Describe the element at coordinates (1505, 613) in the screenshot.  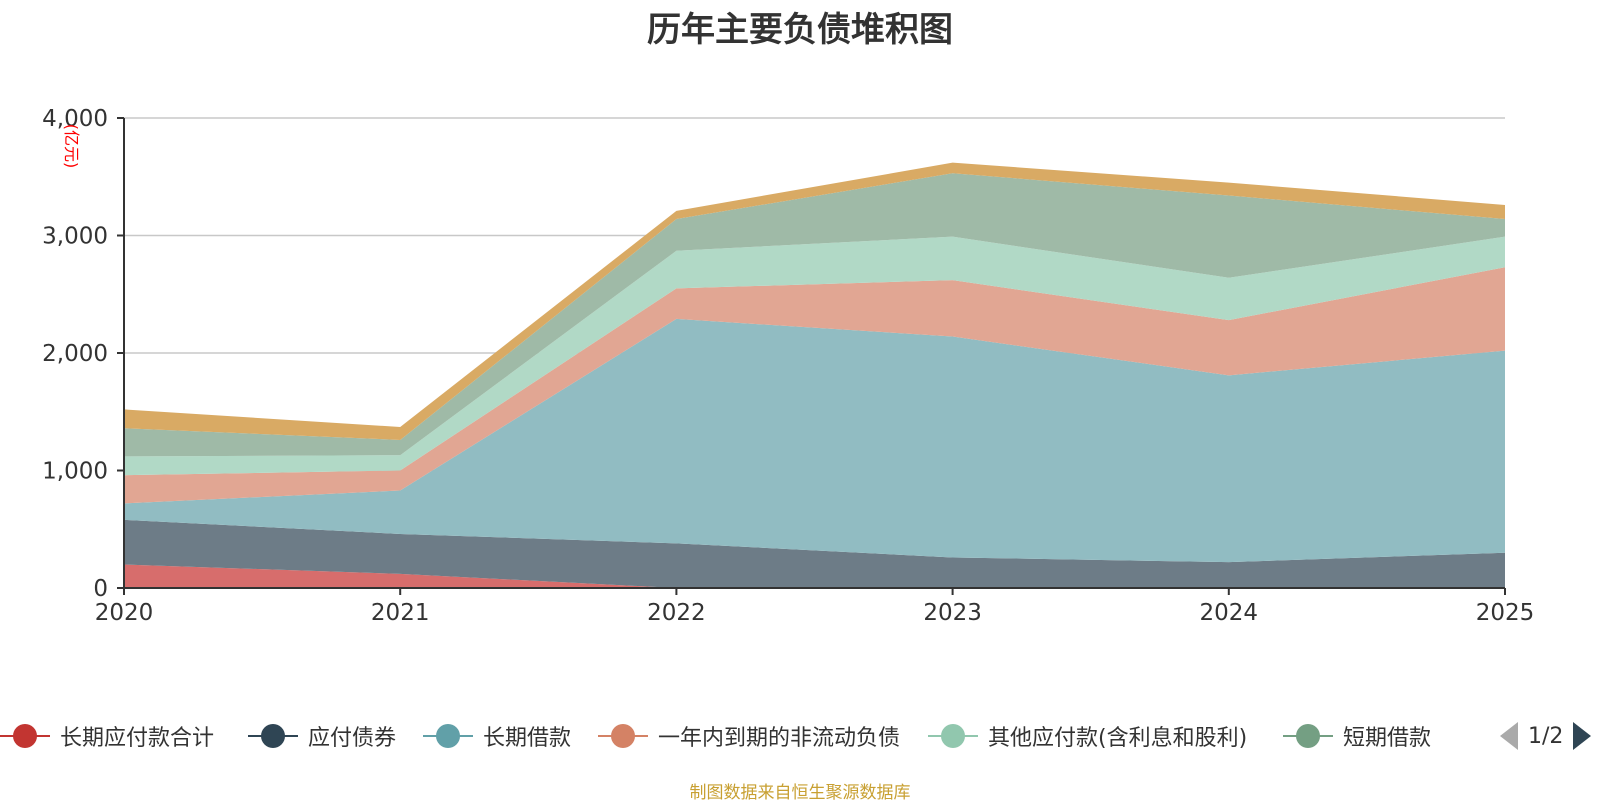
I see `x-tick-label: 2025` at that location.